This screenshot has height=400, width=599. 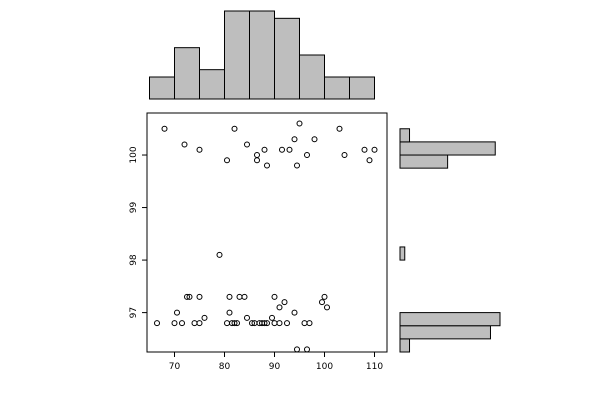 I want to click on y-tick-label: 97, so click(x=134, y=312).